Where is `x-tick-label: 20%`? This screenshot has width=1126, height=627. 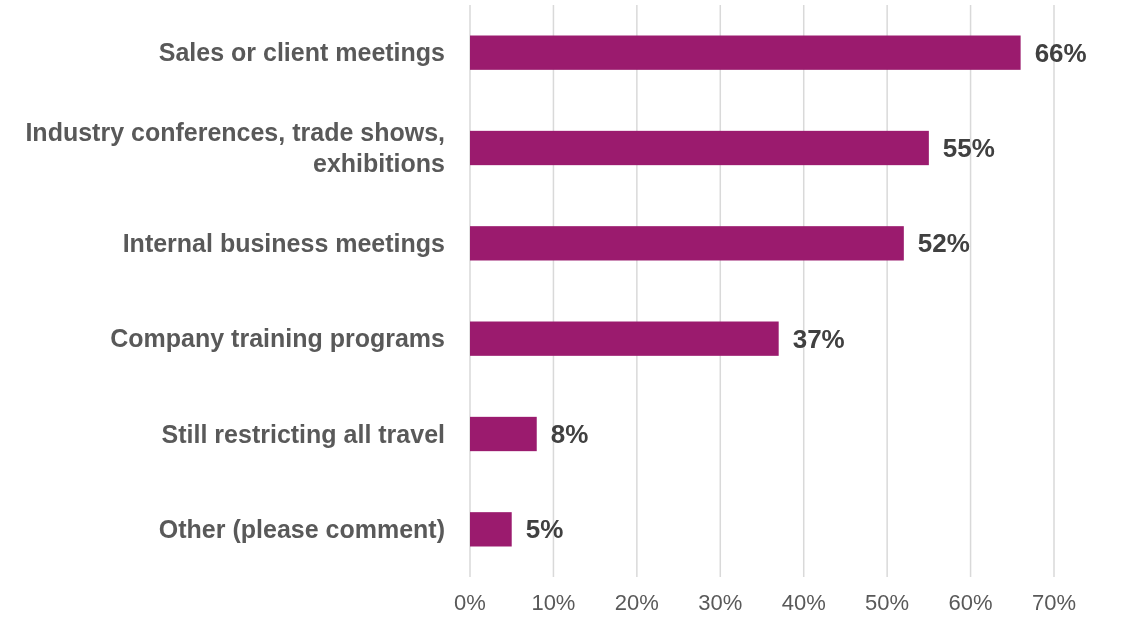
x-tick-label: 20% is located at coordinates (636, 602).